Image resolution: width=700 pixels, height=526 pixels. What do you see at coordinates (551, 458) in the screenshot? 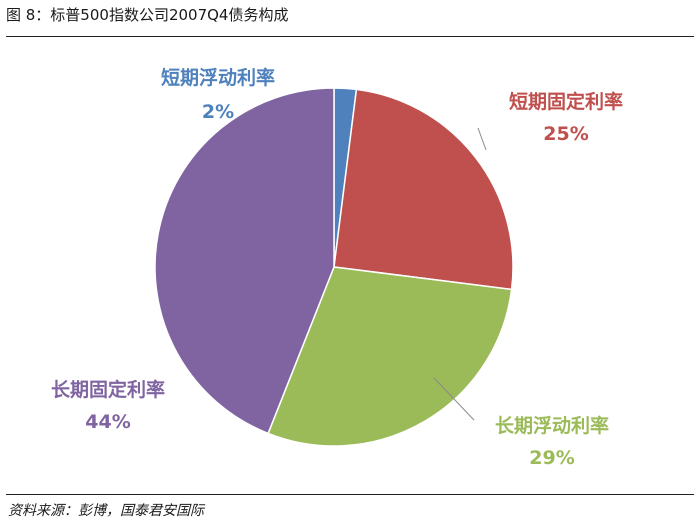
I see `slice-value-label: 29%` at bounding box center [551, 458].